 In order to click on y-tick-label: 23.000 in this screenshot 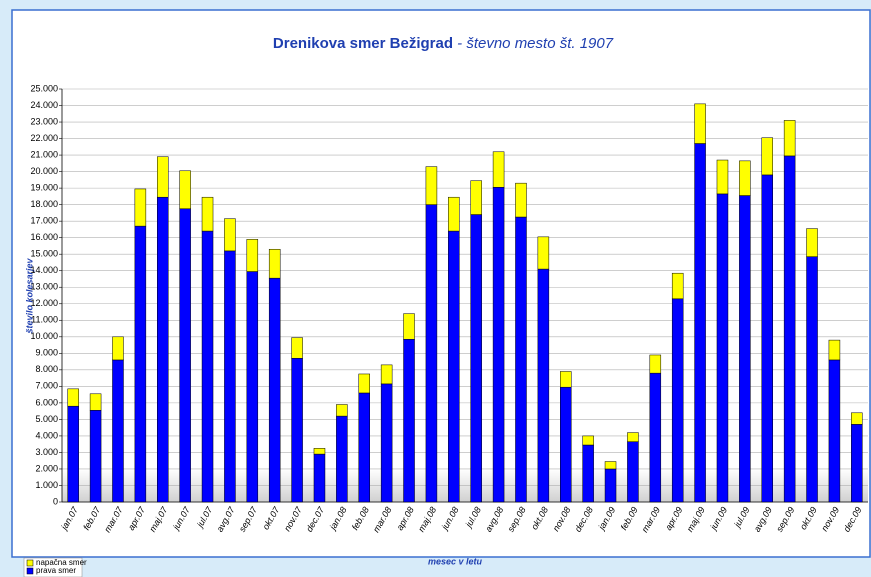, I will do `click(44, 121)`.